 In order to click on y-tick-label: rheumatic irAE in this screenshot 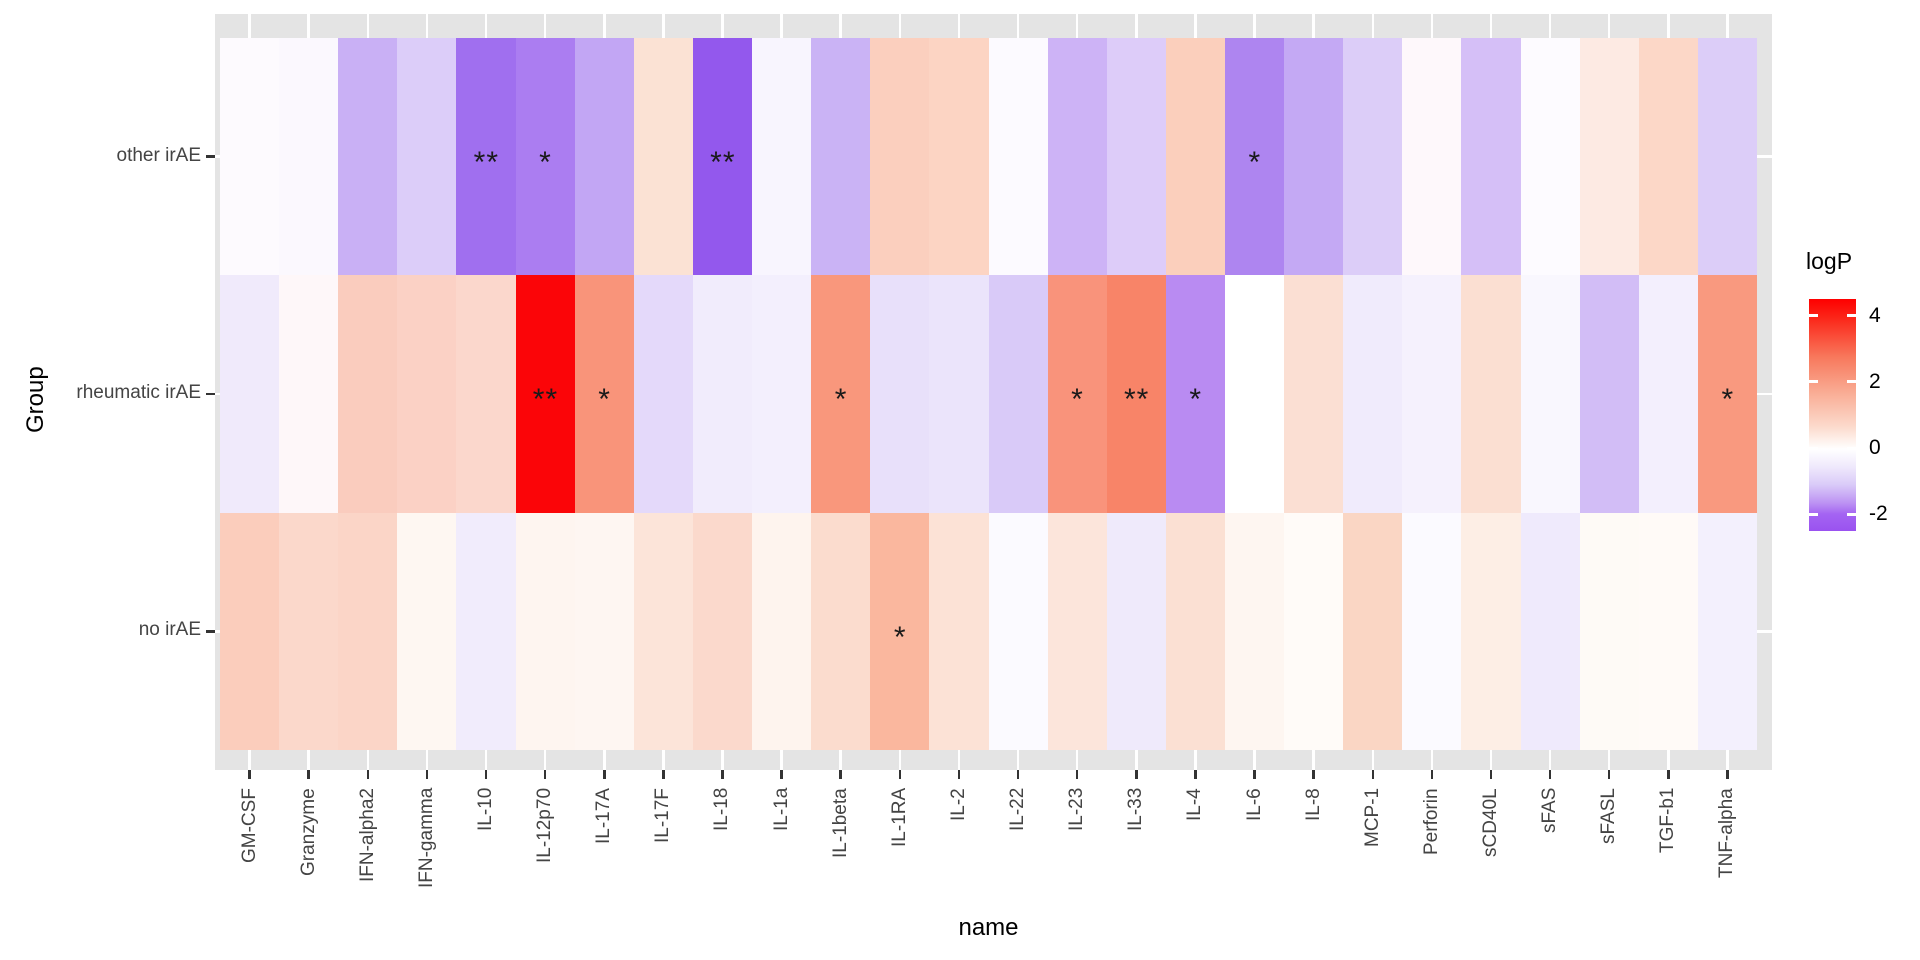, I will do `click(138, 392)`.